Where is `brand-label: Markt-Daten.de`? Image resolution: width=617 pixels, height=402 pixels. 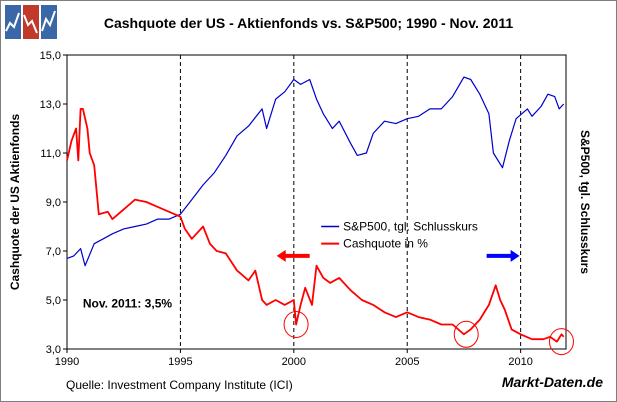 brand-label: Markt-Daten.de is located at coordinates (552, 382).